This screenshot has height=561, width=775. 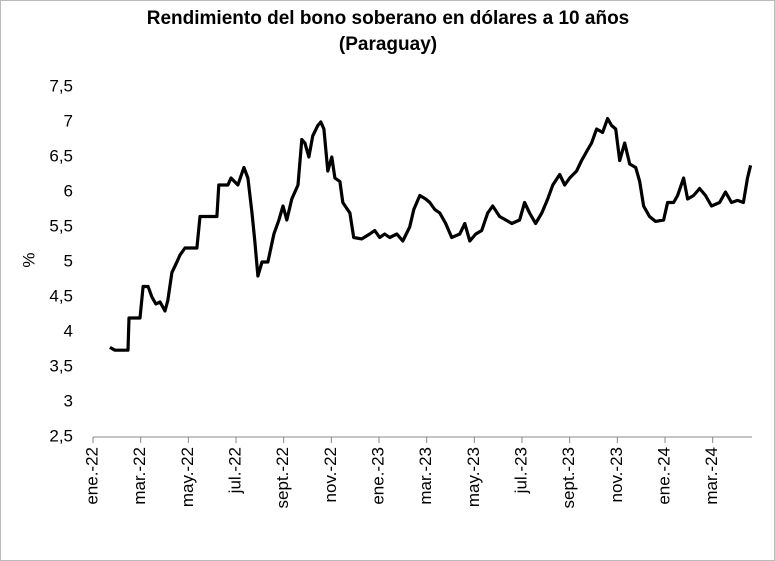 I want to click on x-tick-label: mar.-23, so click(x=425, y=476).